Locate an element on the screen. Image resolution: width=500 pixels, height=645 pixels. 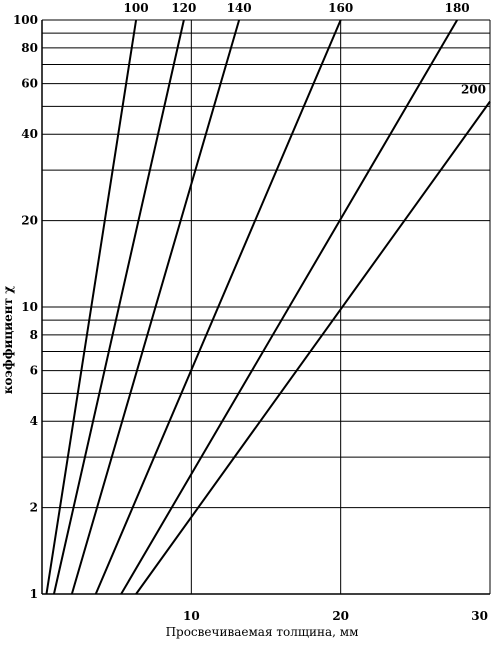
x-tick-labels: 10 20 30 is located at coordinates (335, 616).